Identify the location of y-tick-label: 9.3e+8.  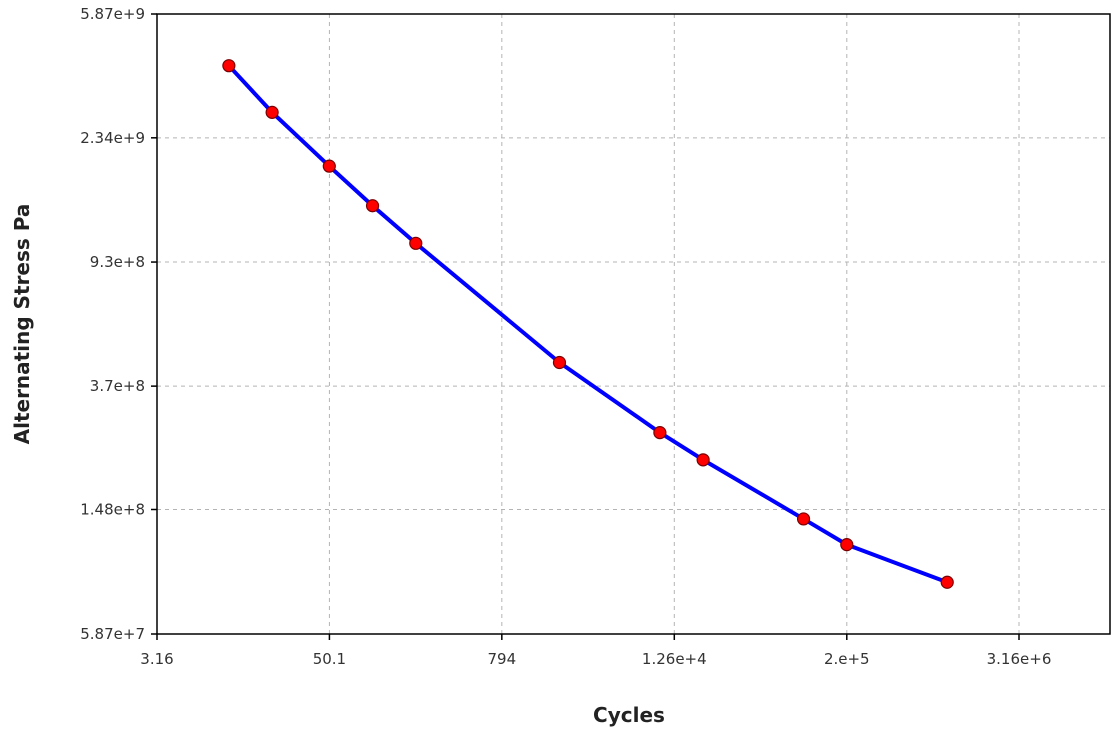
(117, 262).